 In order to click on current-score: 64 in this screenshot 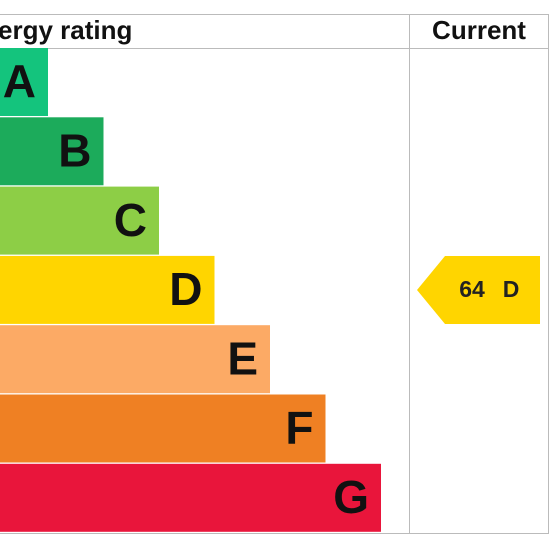, I will do `click(472, 289)`.